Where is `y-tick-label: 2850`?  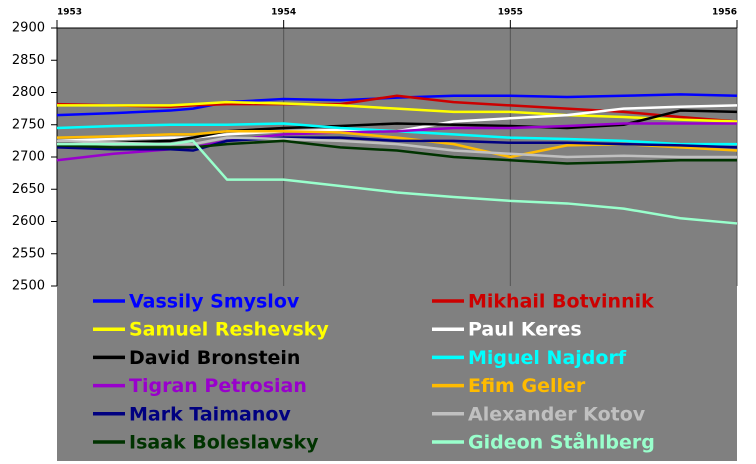 y-tick-label: 2850 is located at coordinates (28, 60).